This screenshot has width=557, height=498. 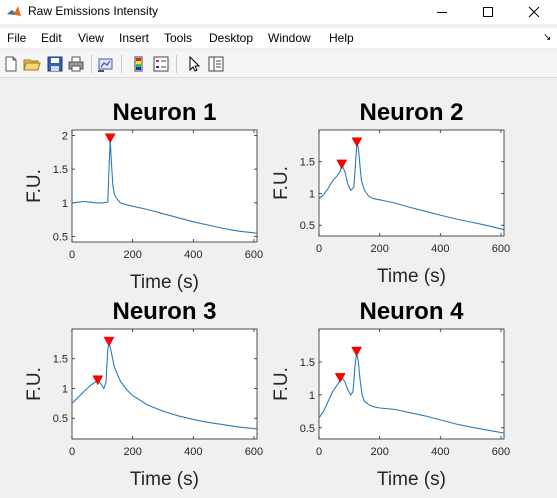 I want to click on title-bar: Raw Emissions Intensity, so click(x=278, y=12).